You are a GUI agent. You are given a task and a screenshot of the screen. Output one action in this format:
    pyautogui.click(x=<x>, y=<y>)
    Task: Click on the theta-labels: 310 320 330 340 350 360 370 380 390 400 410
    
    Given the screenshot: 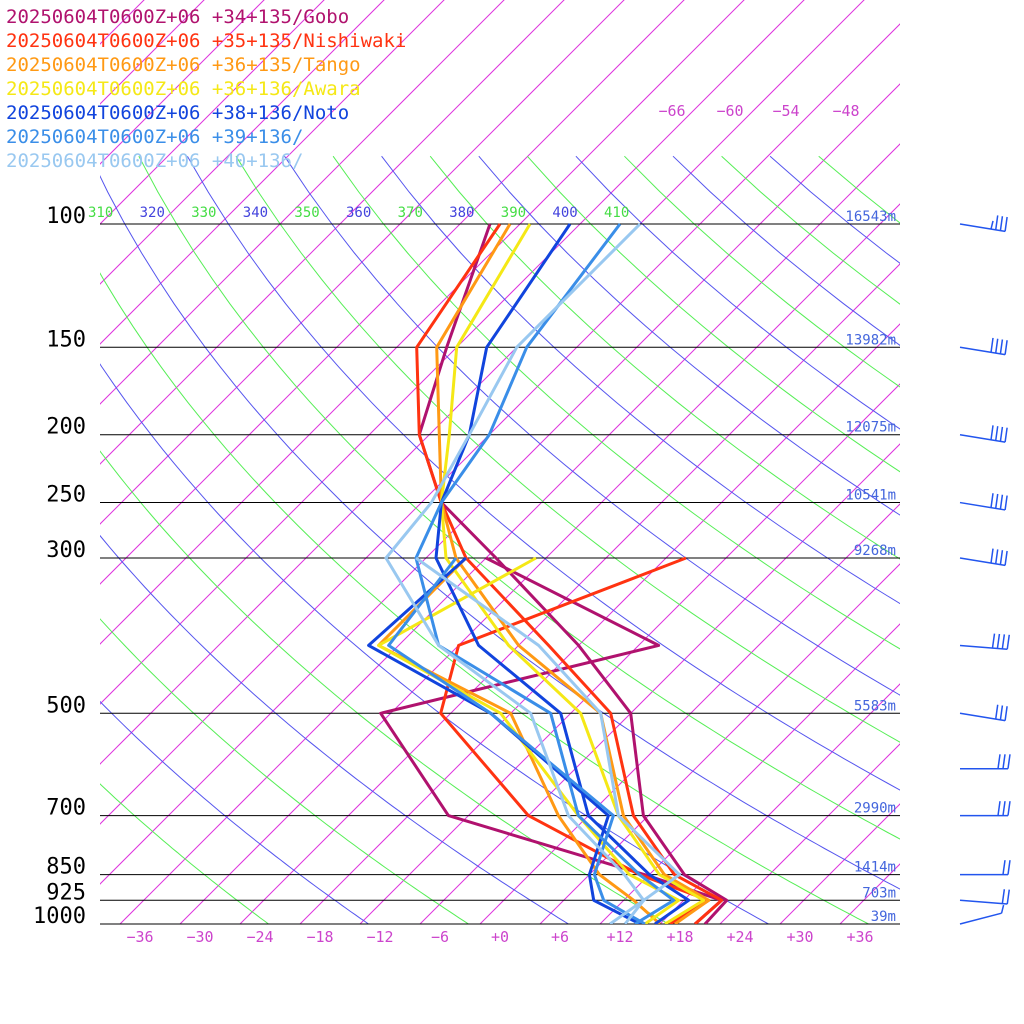 What is the action you would take?
    pyautogui.click(x=358, y=213)
    